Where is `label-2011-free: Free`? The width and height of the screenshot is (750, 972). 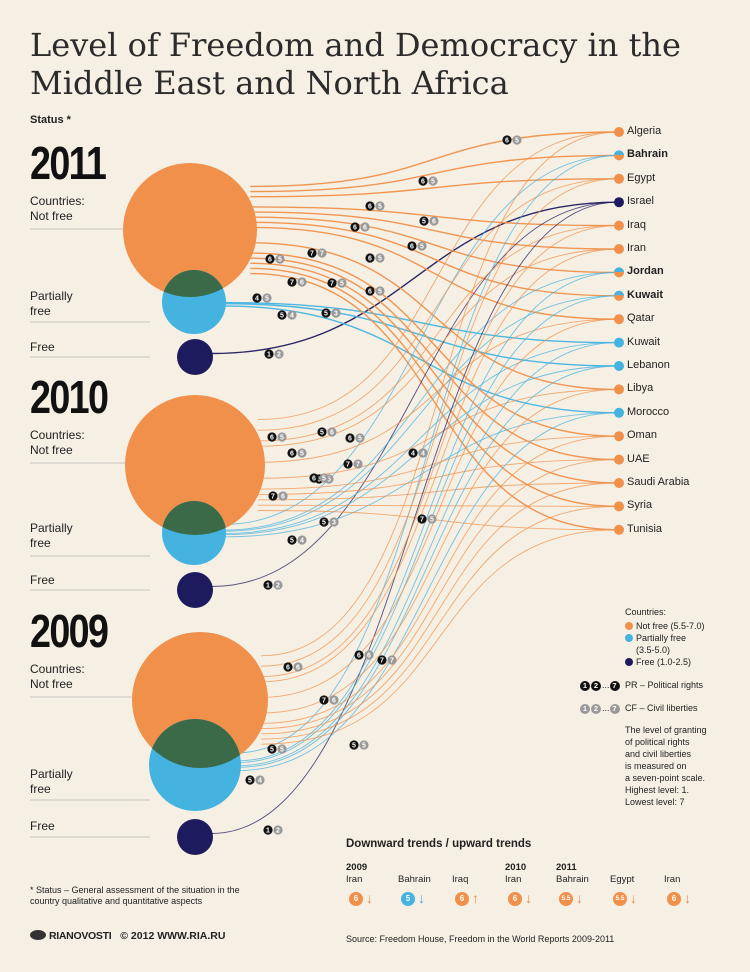 label-2011-free: Free is located at coordinates (42, 347).